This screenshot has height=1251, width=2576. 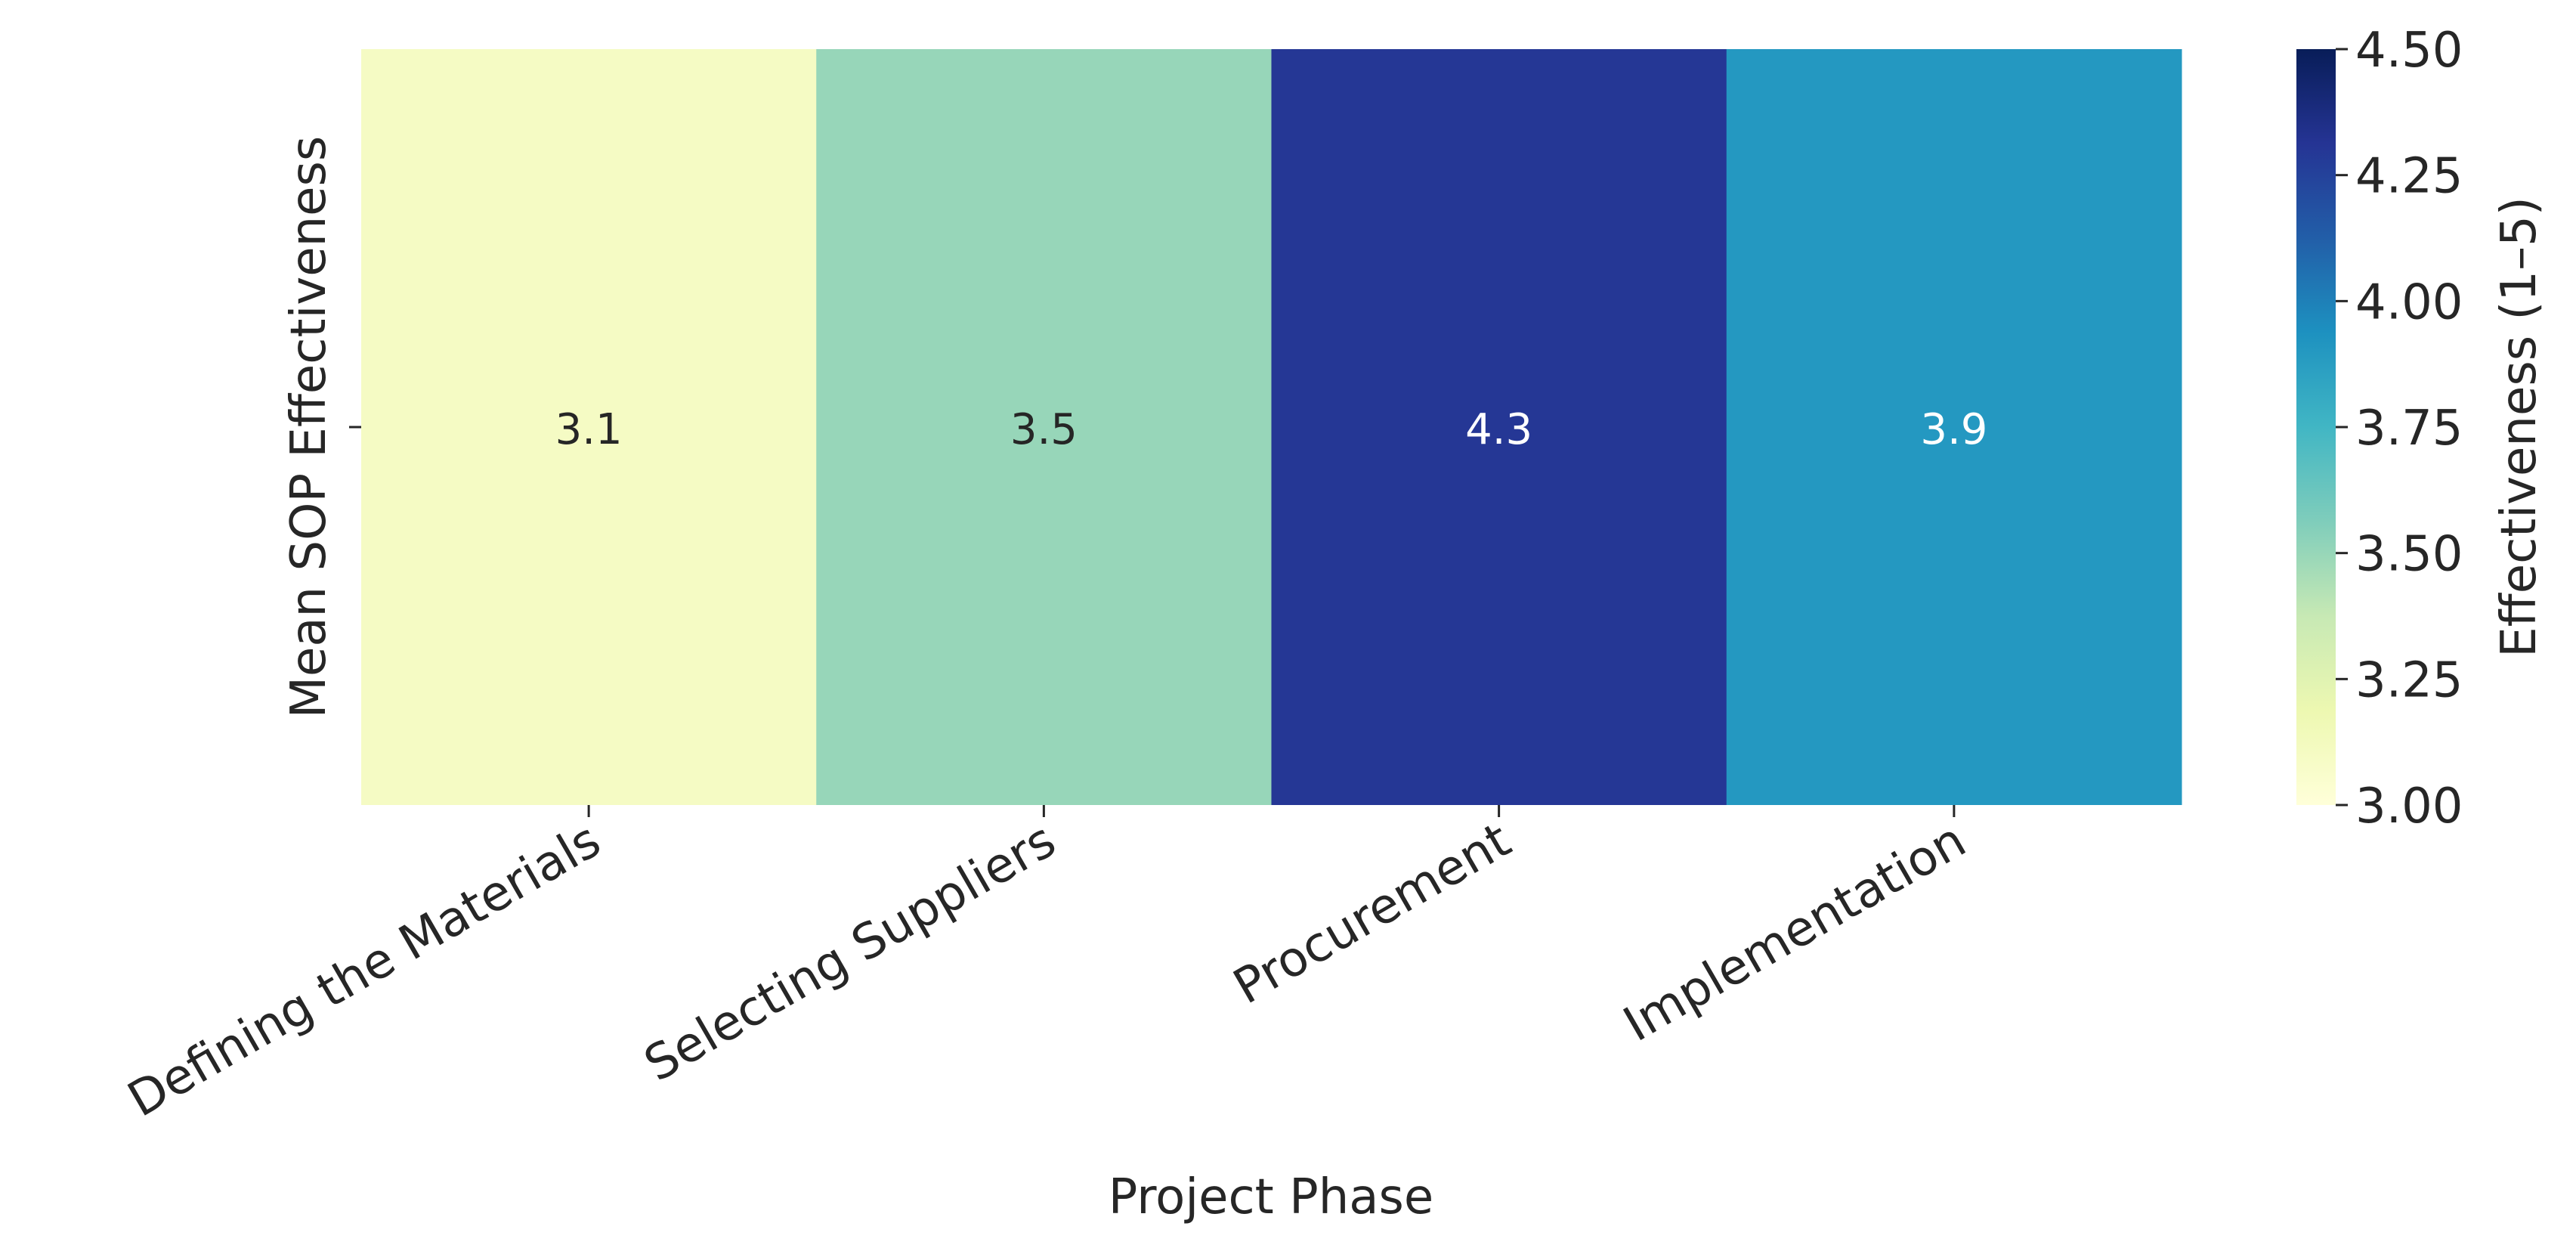 What do you see at coordinates (309, 427) in the screenshot?
I see `y-axis-label: Mean SOP Effectiveness` at bounding box center [309, 427].